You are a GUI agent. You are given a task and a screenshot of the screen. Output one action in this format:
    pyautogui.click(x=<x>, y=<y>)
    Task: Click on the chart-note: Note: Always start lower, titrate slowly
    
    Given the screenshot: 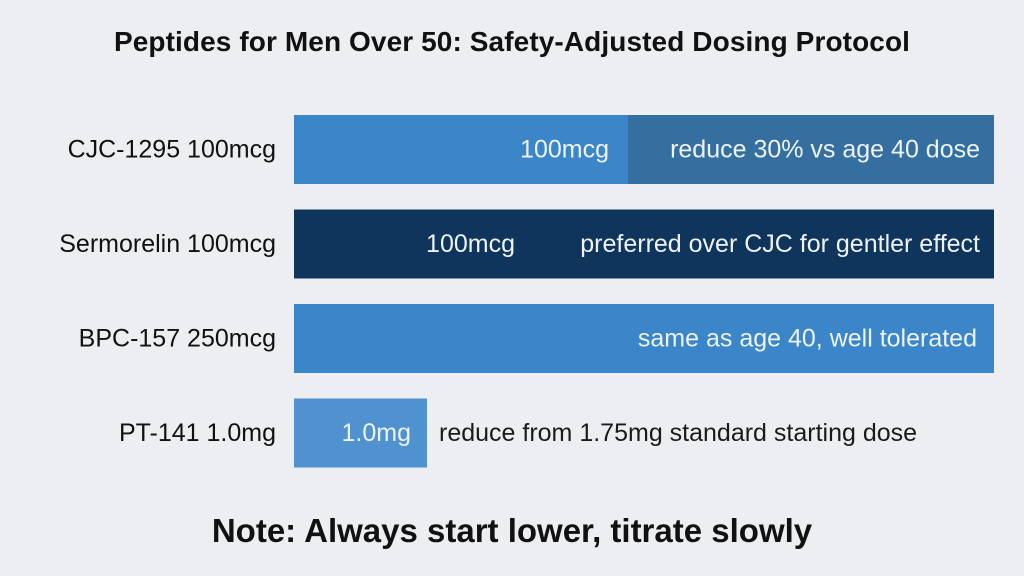 What is the action you would take?
    pyautogui.click(x=512, y=530)
    